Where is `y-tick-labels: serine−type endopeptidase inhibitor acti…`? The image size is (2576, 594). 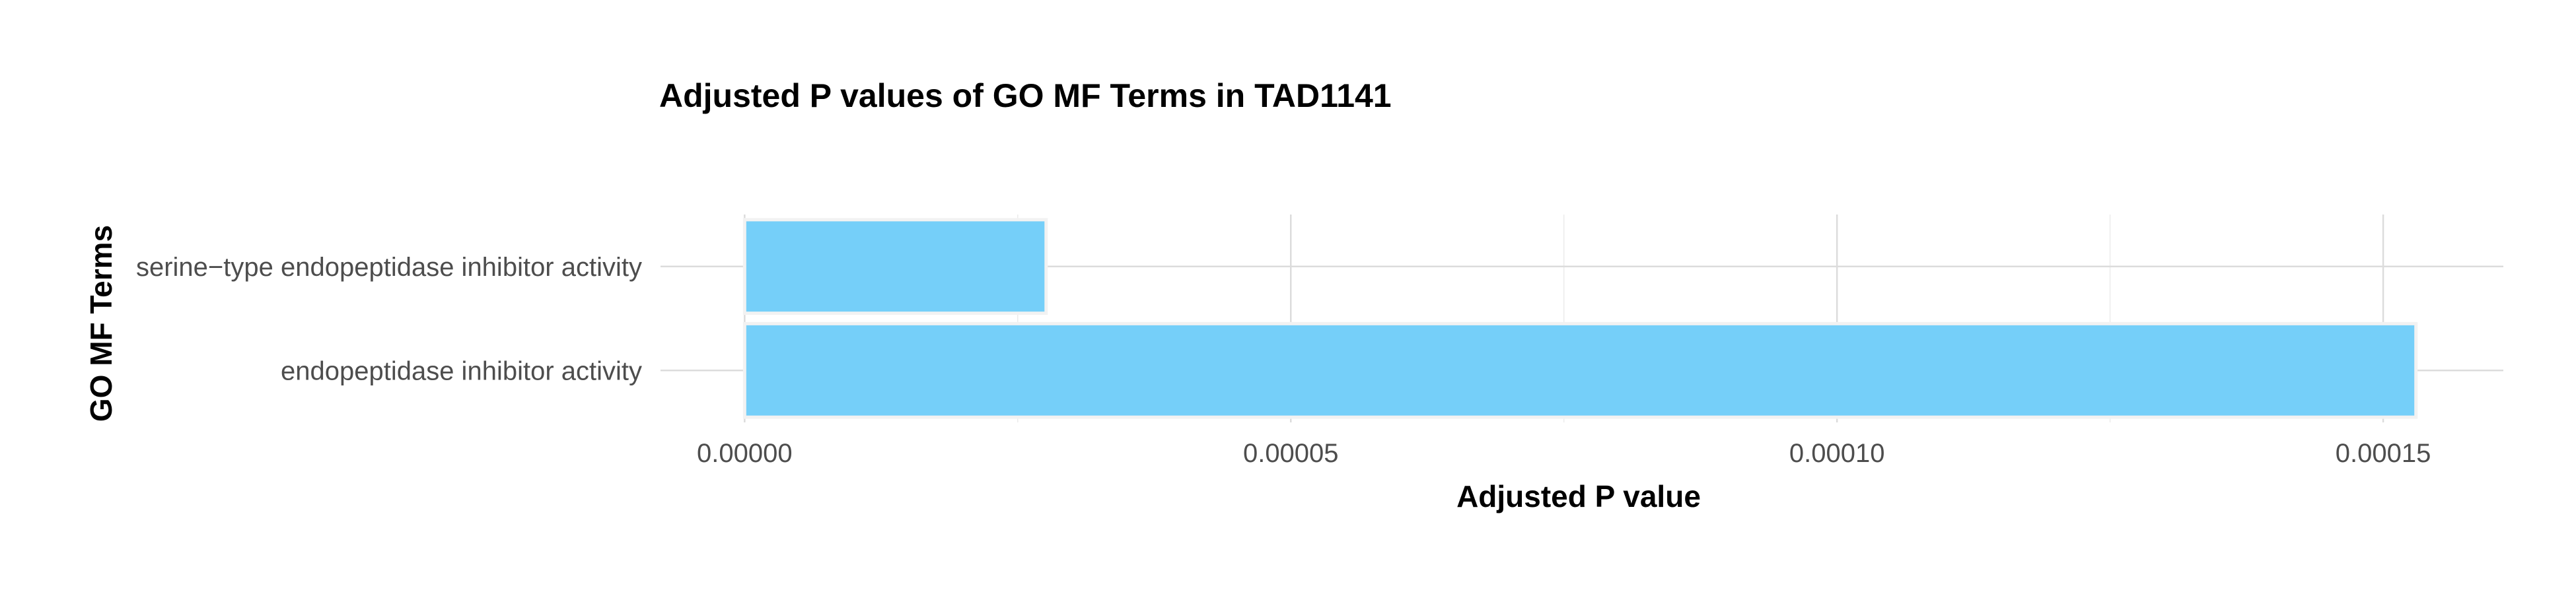
y-tick-labels: serine−type endopeptidase inhibitor acti… is located at coordinates (389, 319).